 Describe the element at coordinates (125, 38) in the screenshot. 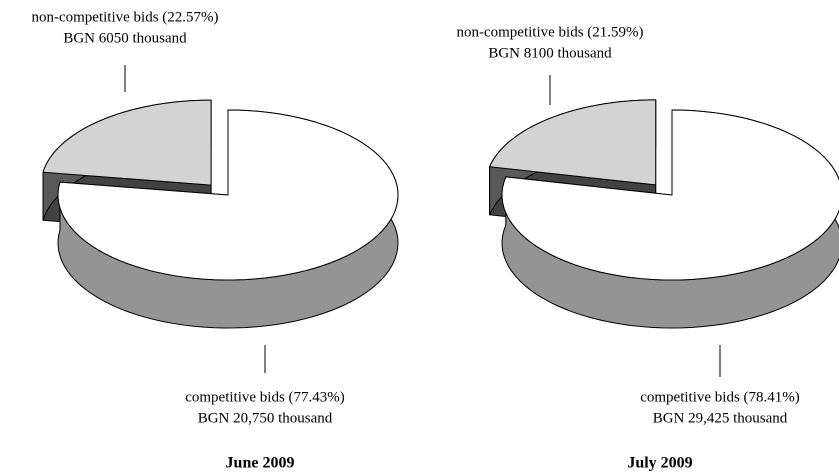

I see `slice-value-label: BGN 6050 thousand` at that location.